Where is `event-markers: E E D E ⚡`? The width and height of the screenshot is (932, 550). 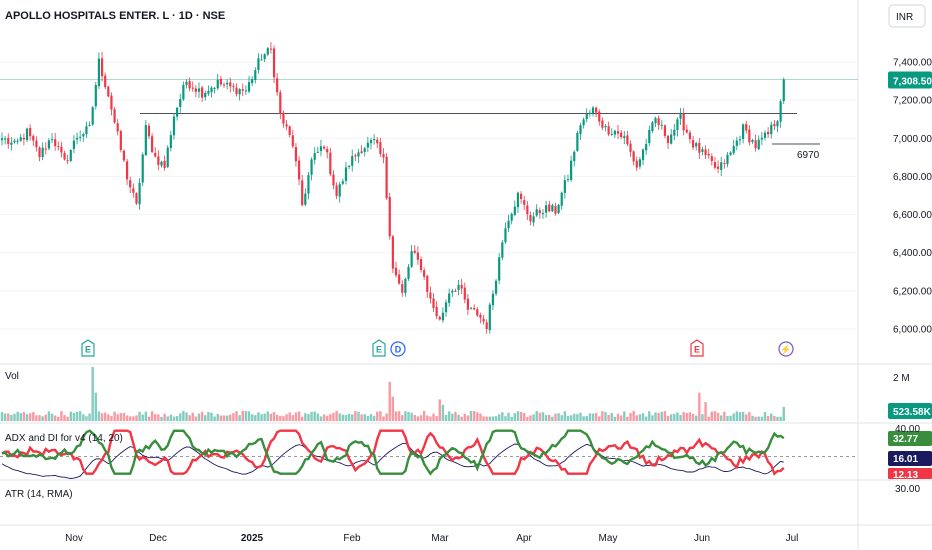 event-markers: E E D E ⚡ is located at coordinates (437, 348).